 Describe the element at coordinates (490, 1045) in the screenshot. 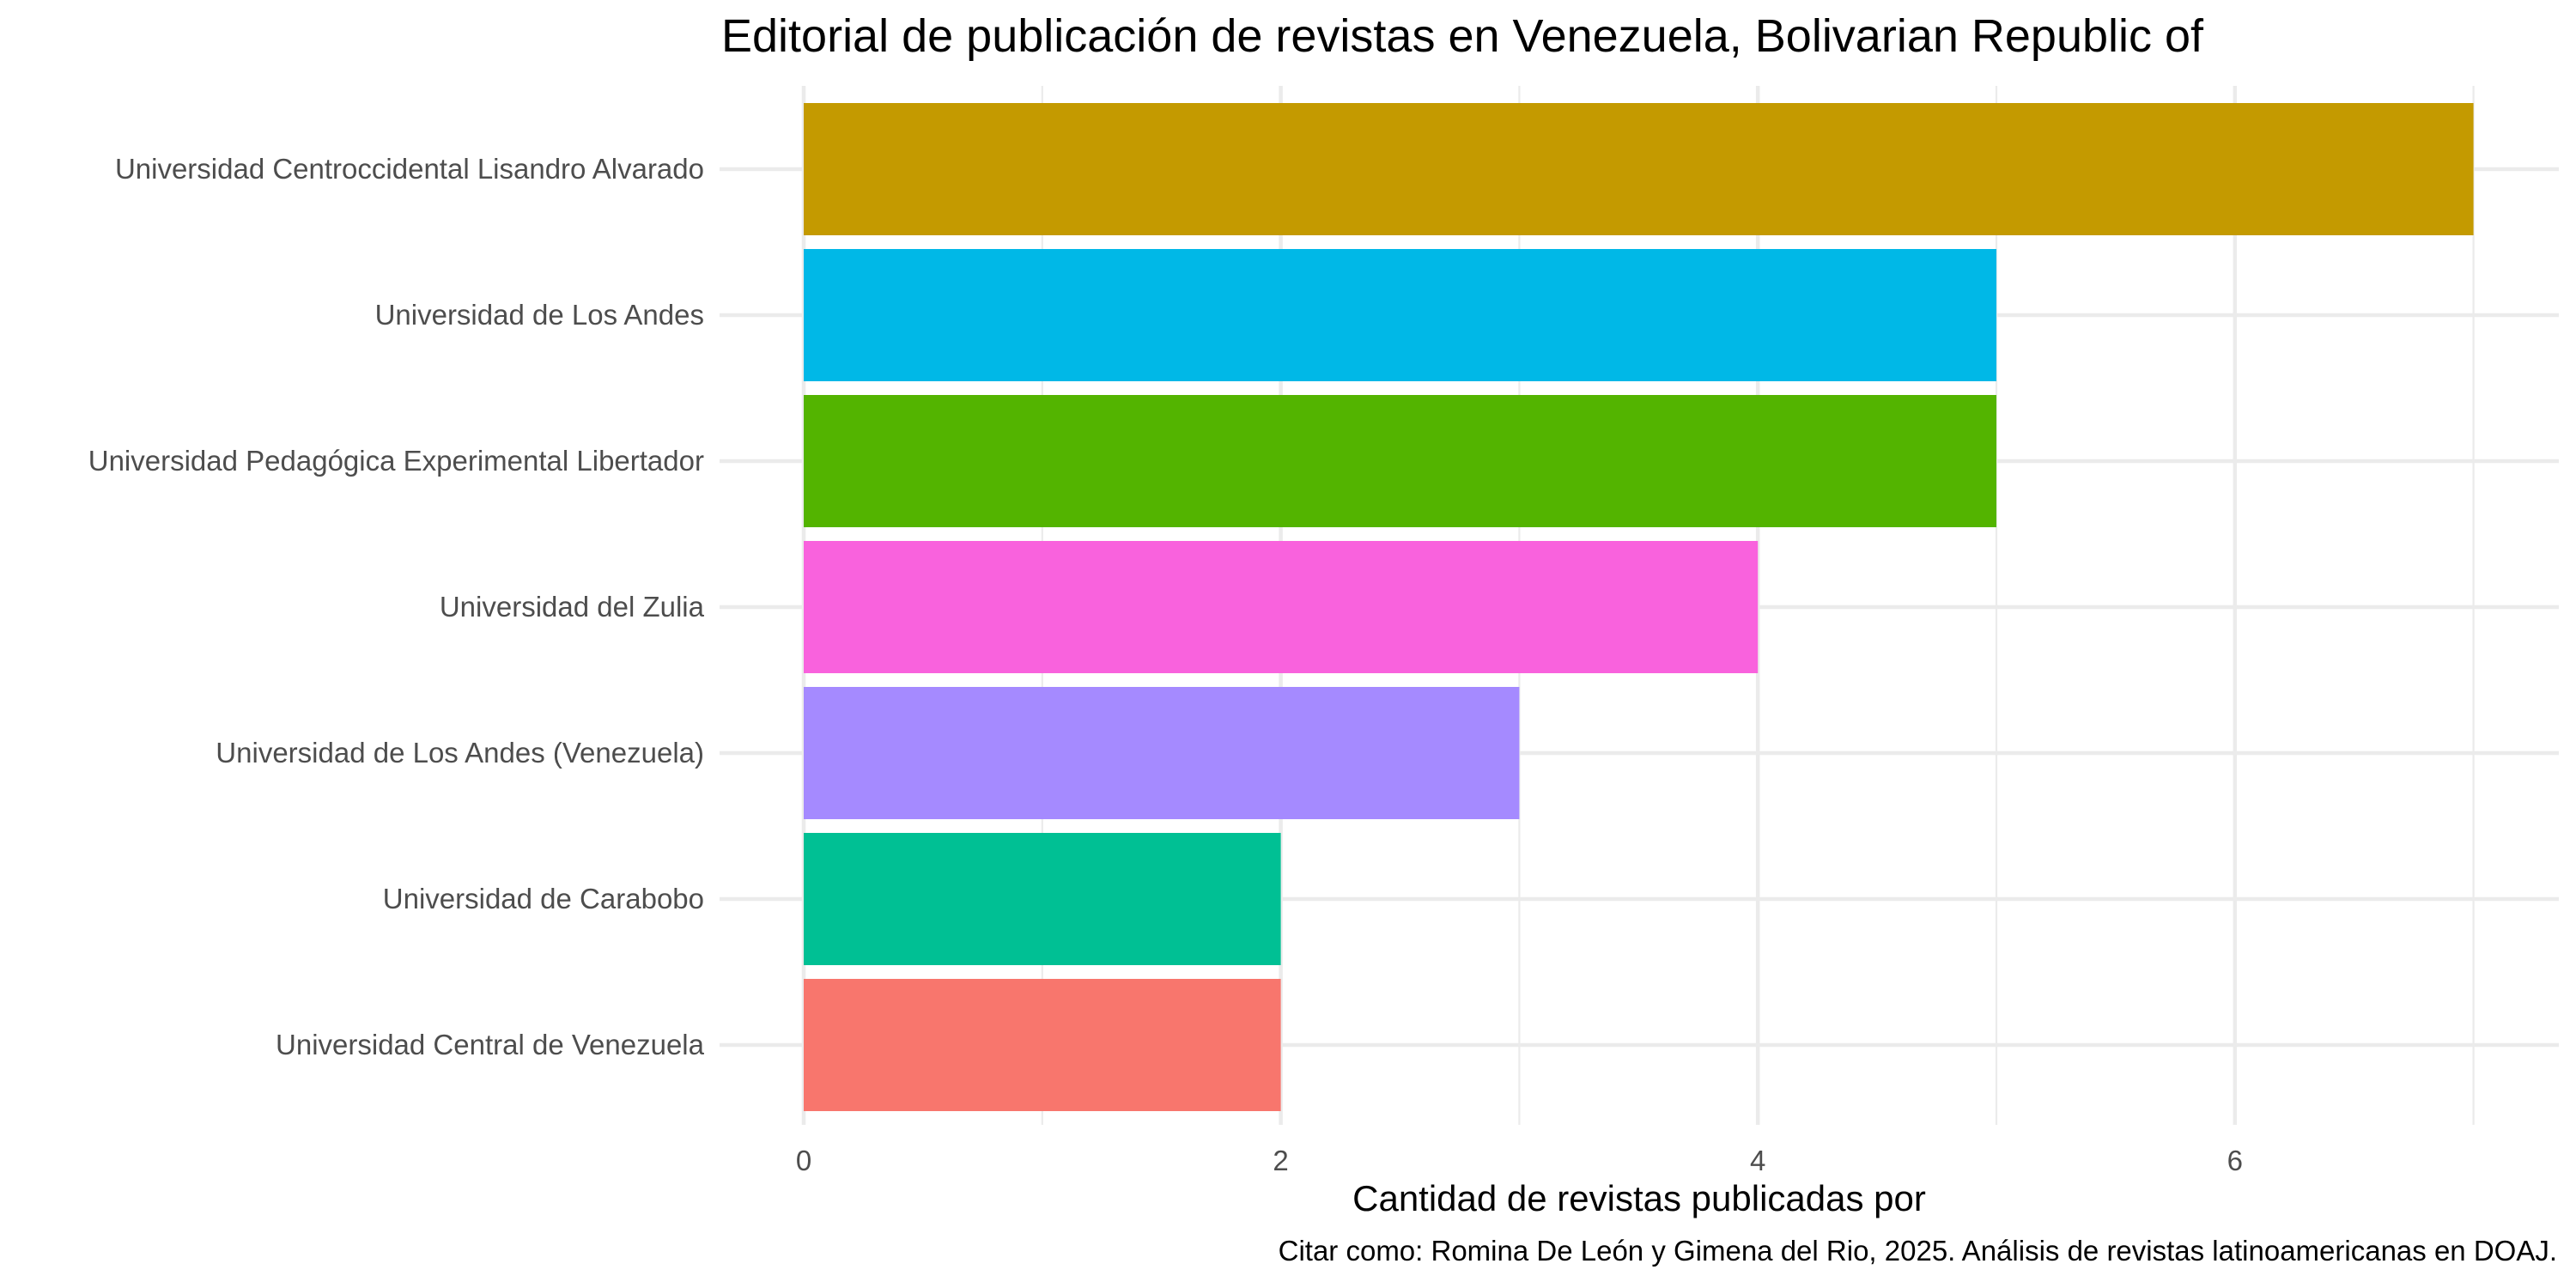

I see `category-label: Universidad Central de Venezuela` at that location.